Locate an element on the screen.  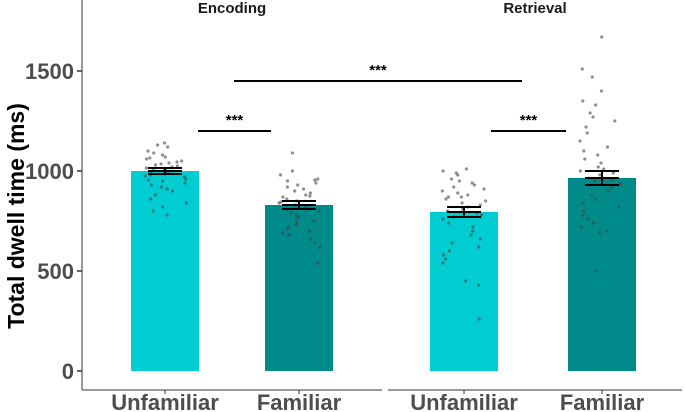
y-axis-title: Total dwell time (ms) is located at coordinates (16, 216).